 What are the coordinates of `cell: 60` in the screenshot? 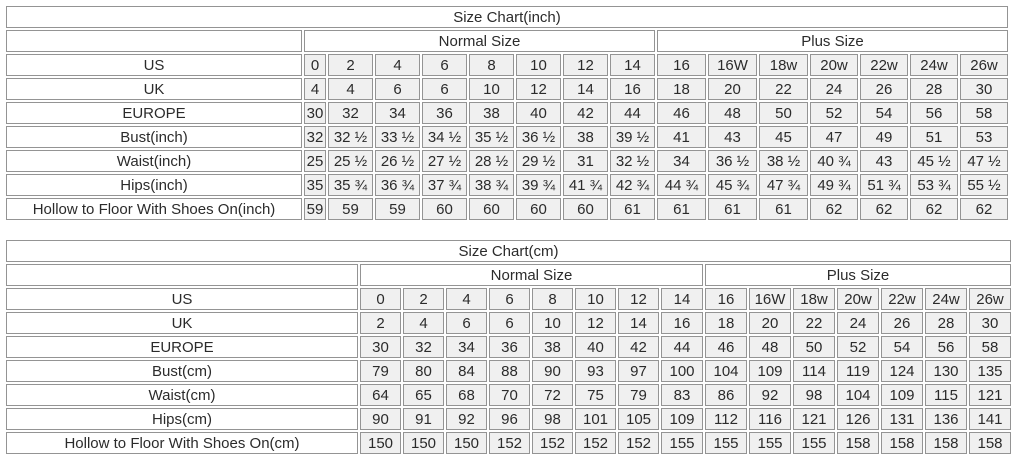 It's located at (491, 209).